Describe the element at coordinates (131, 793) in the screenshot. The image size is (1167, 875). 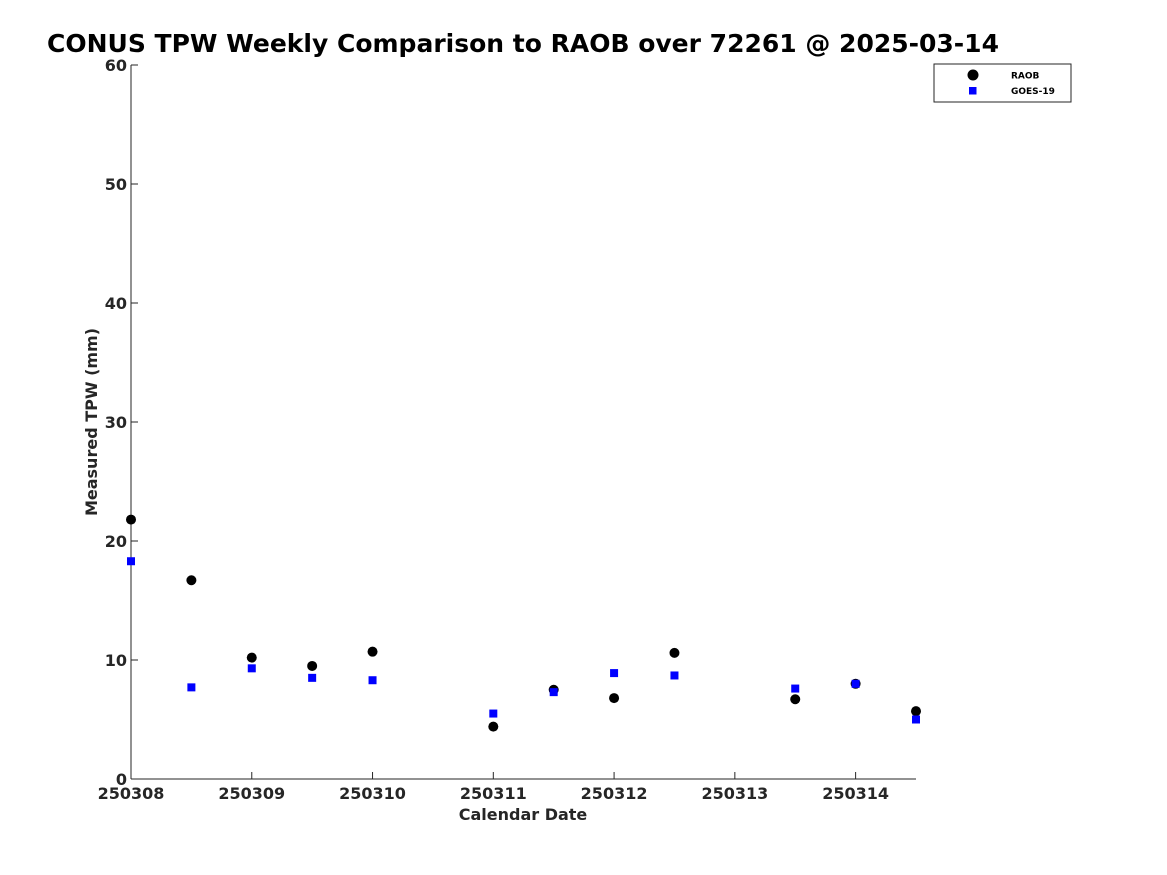
I see `x-tick-label: 250308` at that location.